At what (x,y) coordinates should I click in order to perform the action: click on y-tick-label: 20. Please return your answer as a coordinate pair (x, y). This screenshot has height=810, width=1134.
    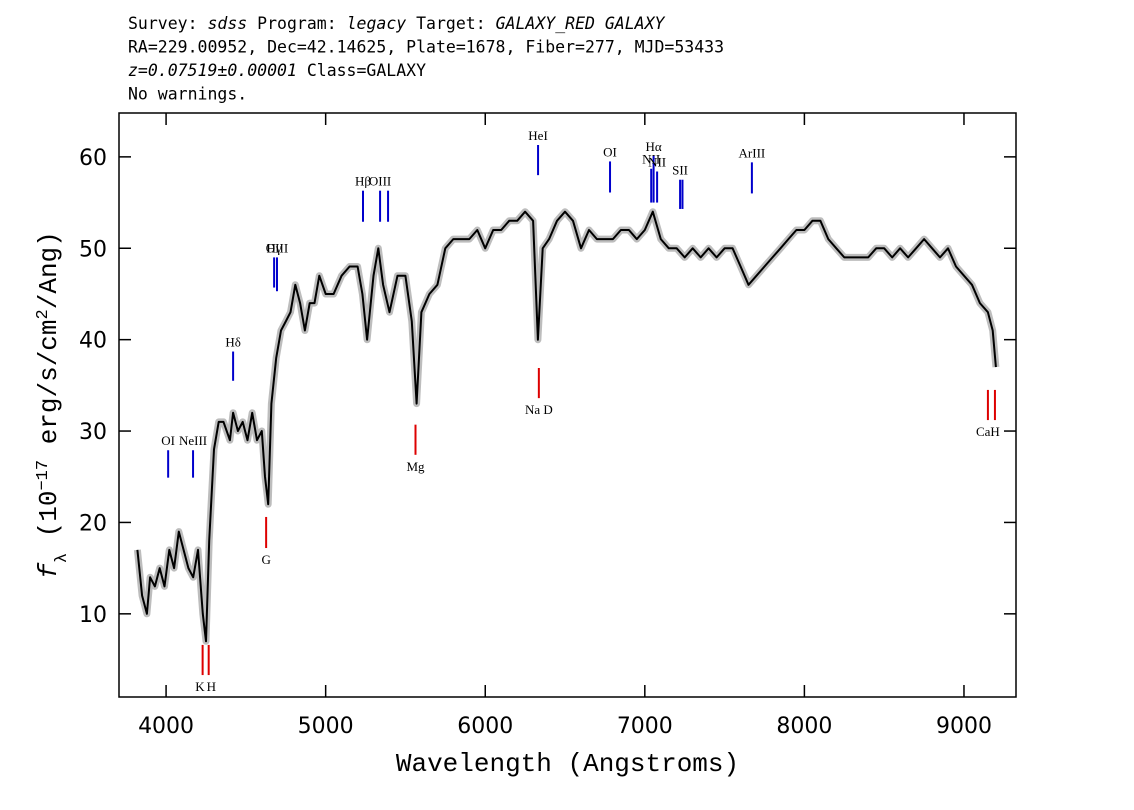
    Looking at the image, I should click on (93, 523).